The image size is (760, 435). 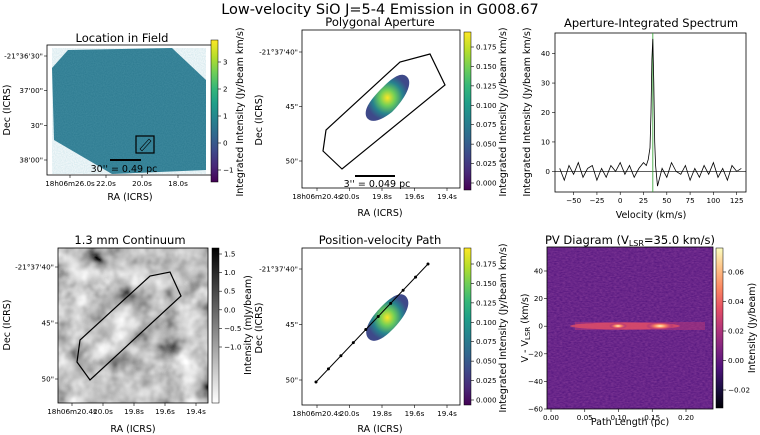 What do you see at coordinates (415, 413) in the screenshot?
I see `pvpath-xtick-label: 19.6s` at bounding box center [415, 413].